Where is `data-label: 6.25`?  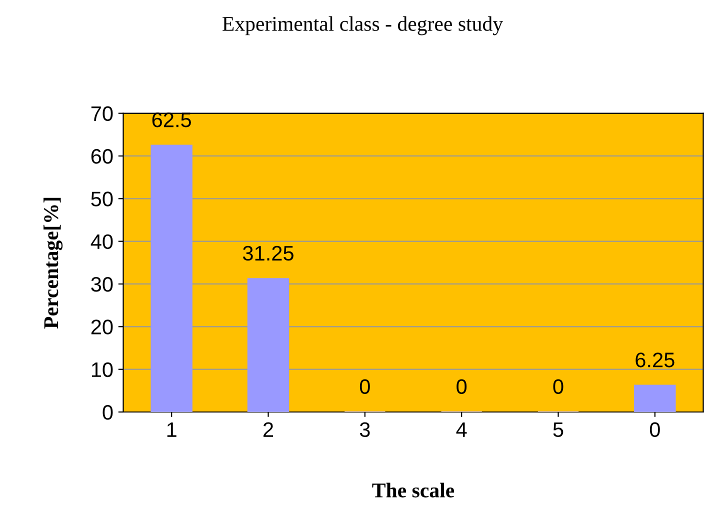
data-label: 6.25 is located at coordinates (655, 360).